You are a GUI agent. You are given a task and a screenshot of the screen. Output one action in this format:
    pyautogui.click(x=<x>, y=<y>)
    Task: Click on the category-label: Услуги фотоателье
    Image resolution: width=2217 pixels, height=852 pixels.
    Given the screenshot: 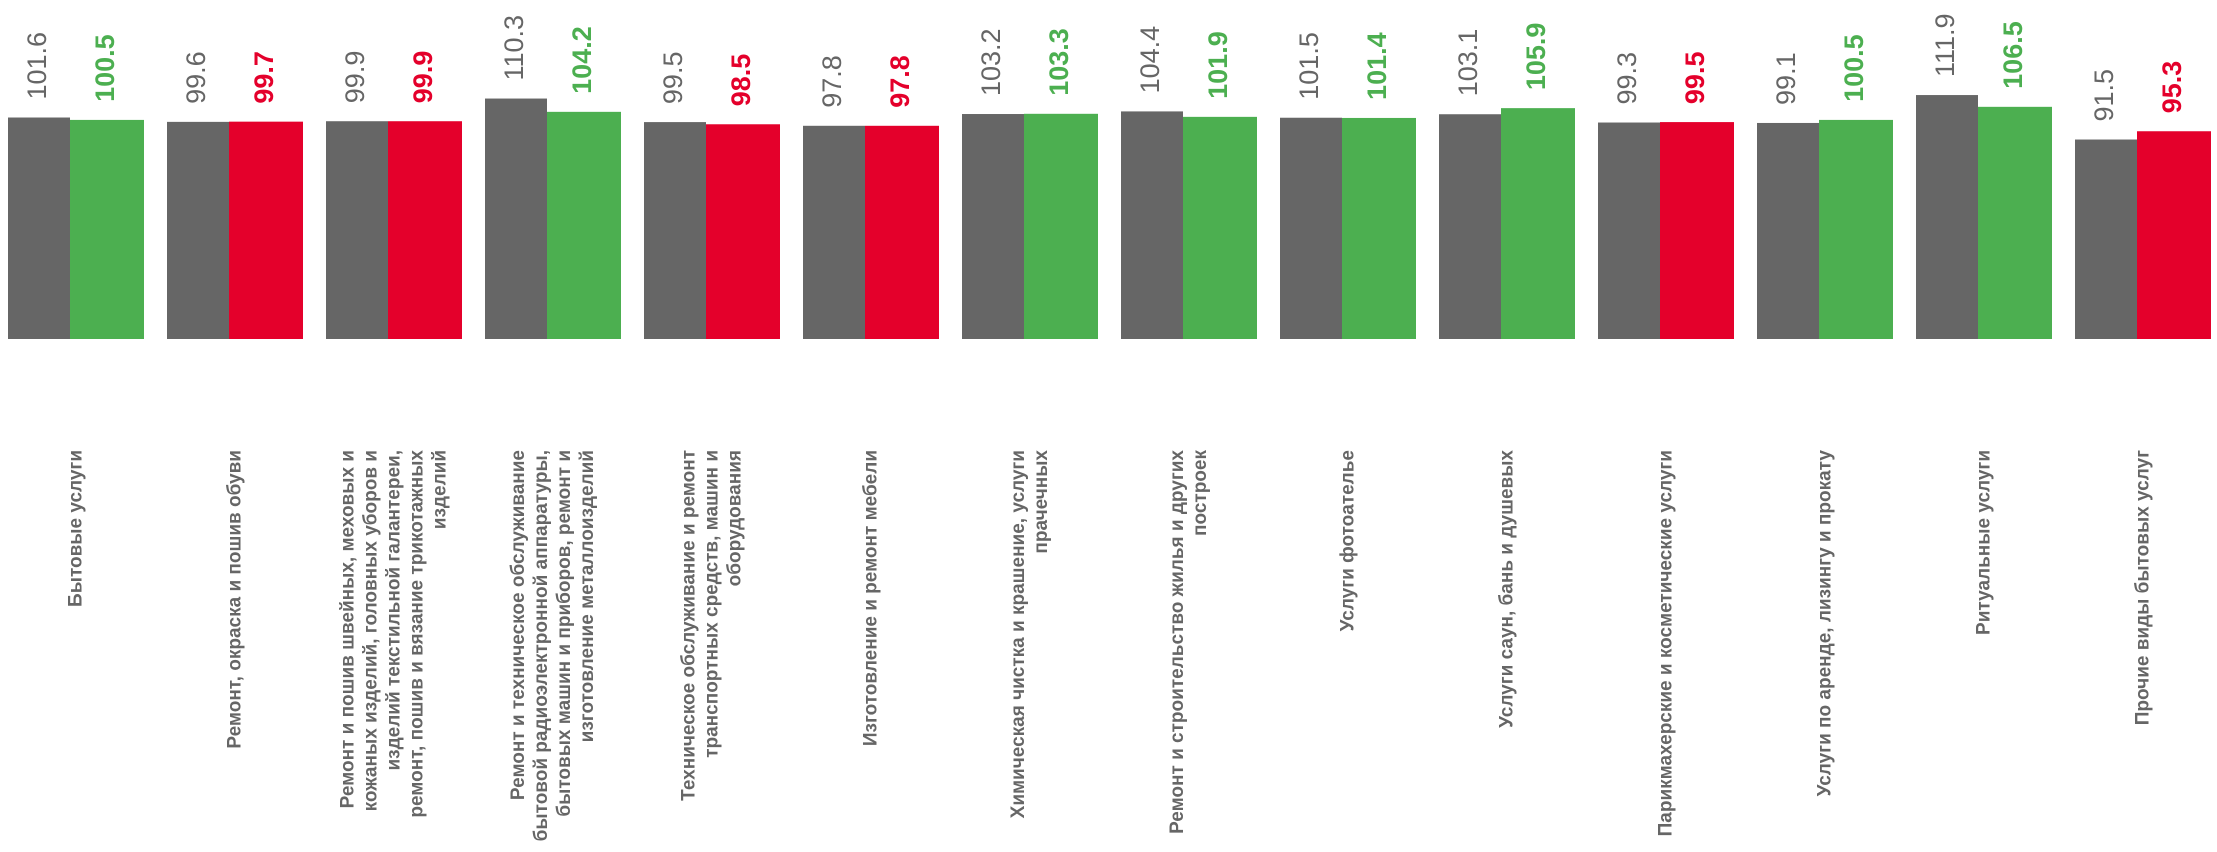 What is the action you would take?
    pyautogui.click(x=1348, y=541)
    